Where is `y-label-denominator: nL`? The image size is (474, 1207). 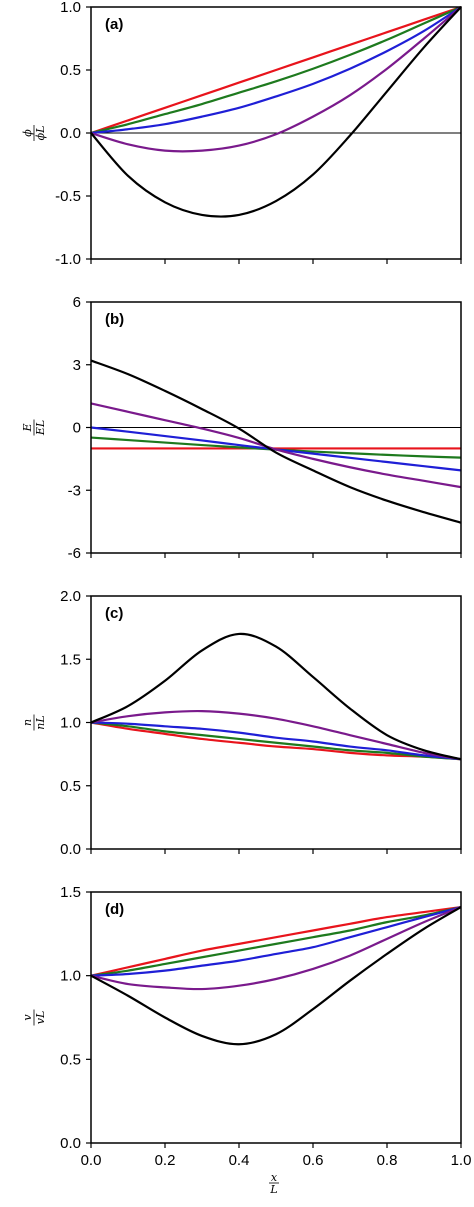
y-label-denominator: nL is located at coordinates (40, 722).